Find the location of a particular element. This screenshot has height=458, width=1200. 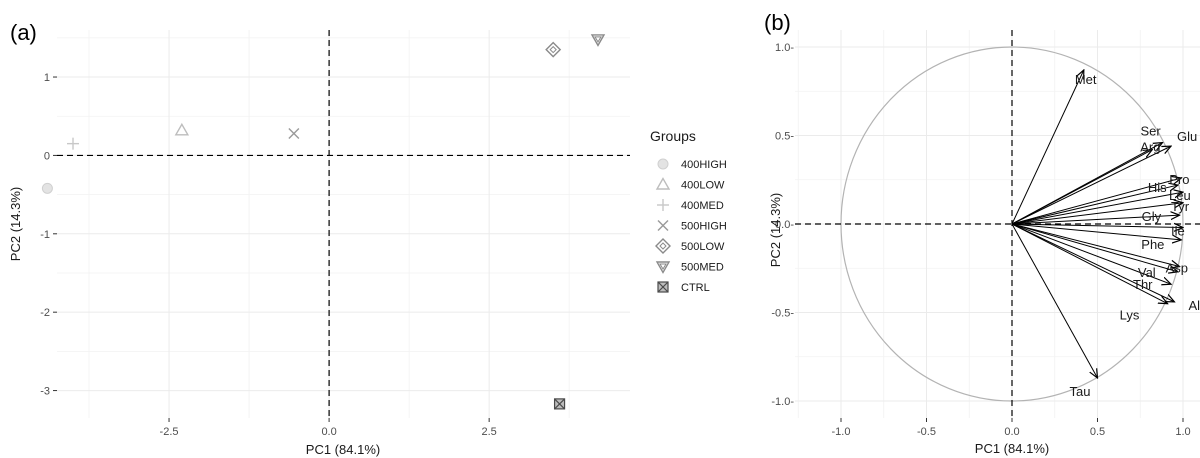

variable-label-tau: Tau is located at coordinates (1080, 391).